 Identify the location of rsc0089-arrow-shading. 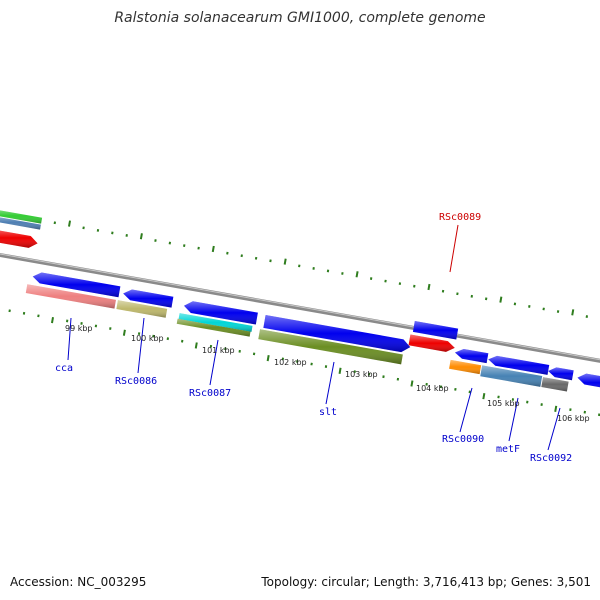
(435, 330).